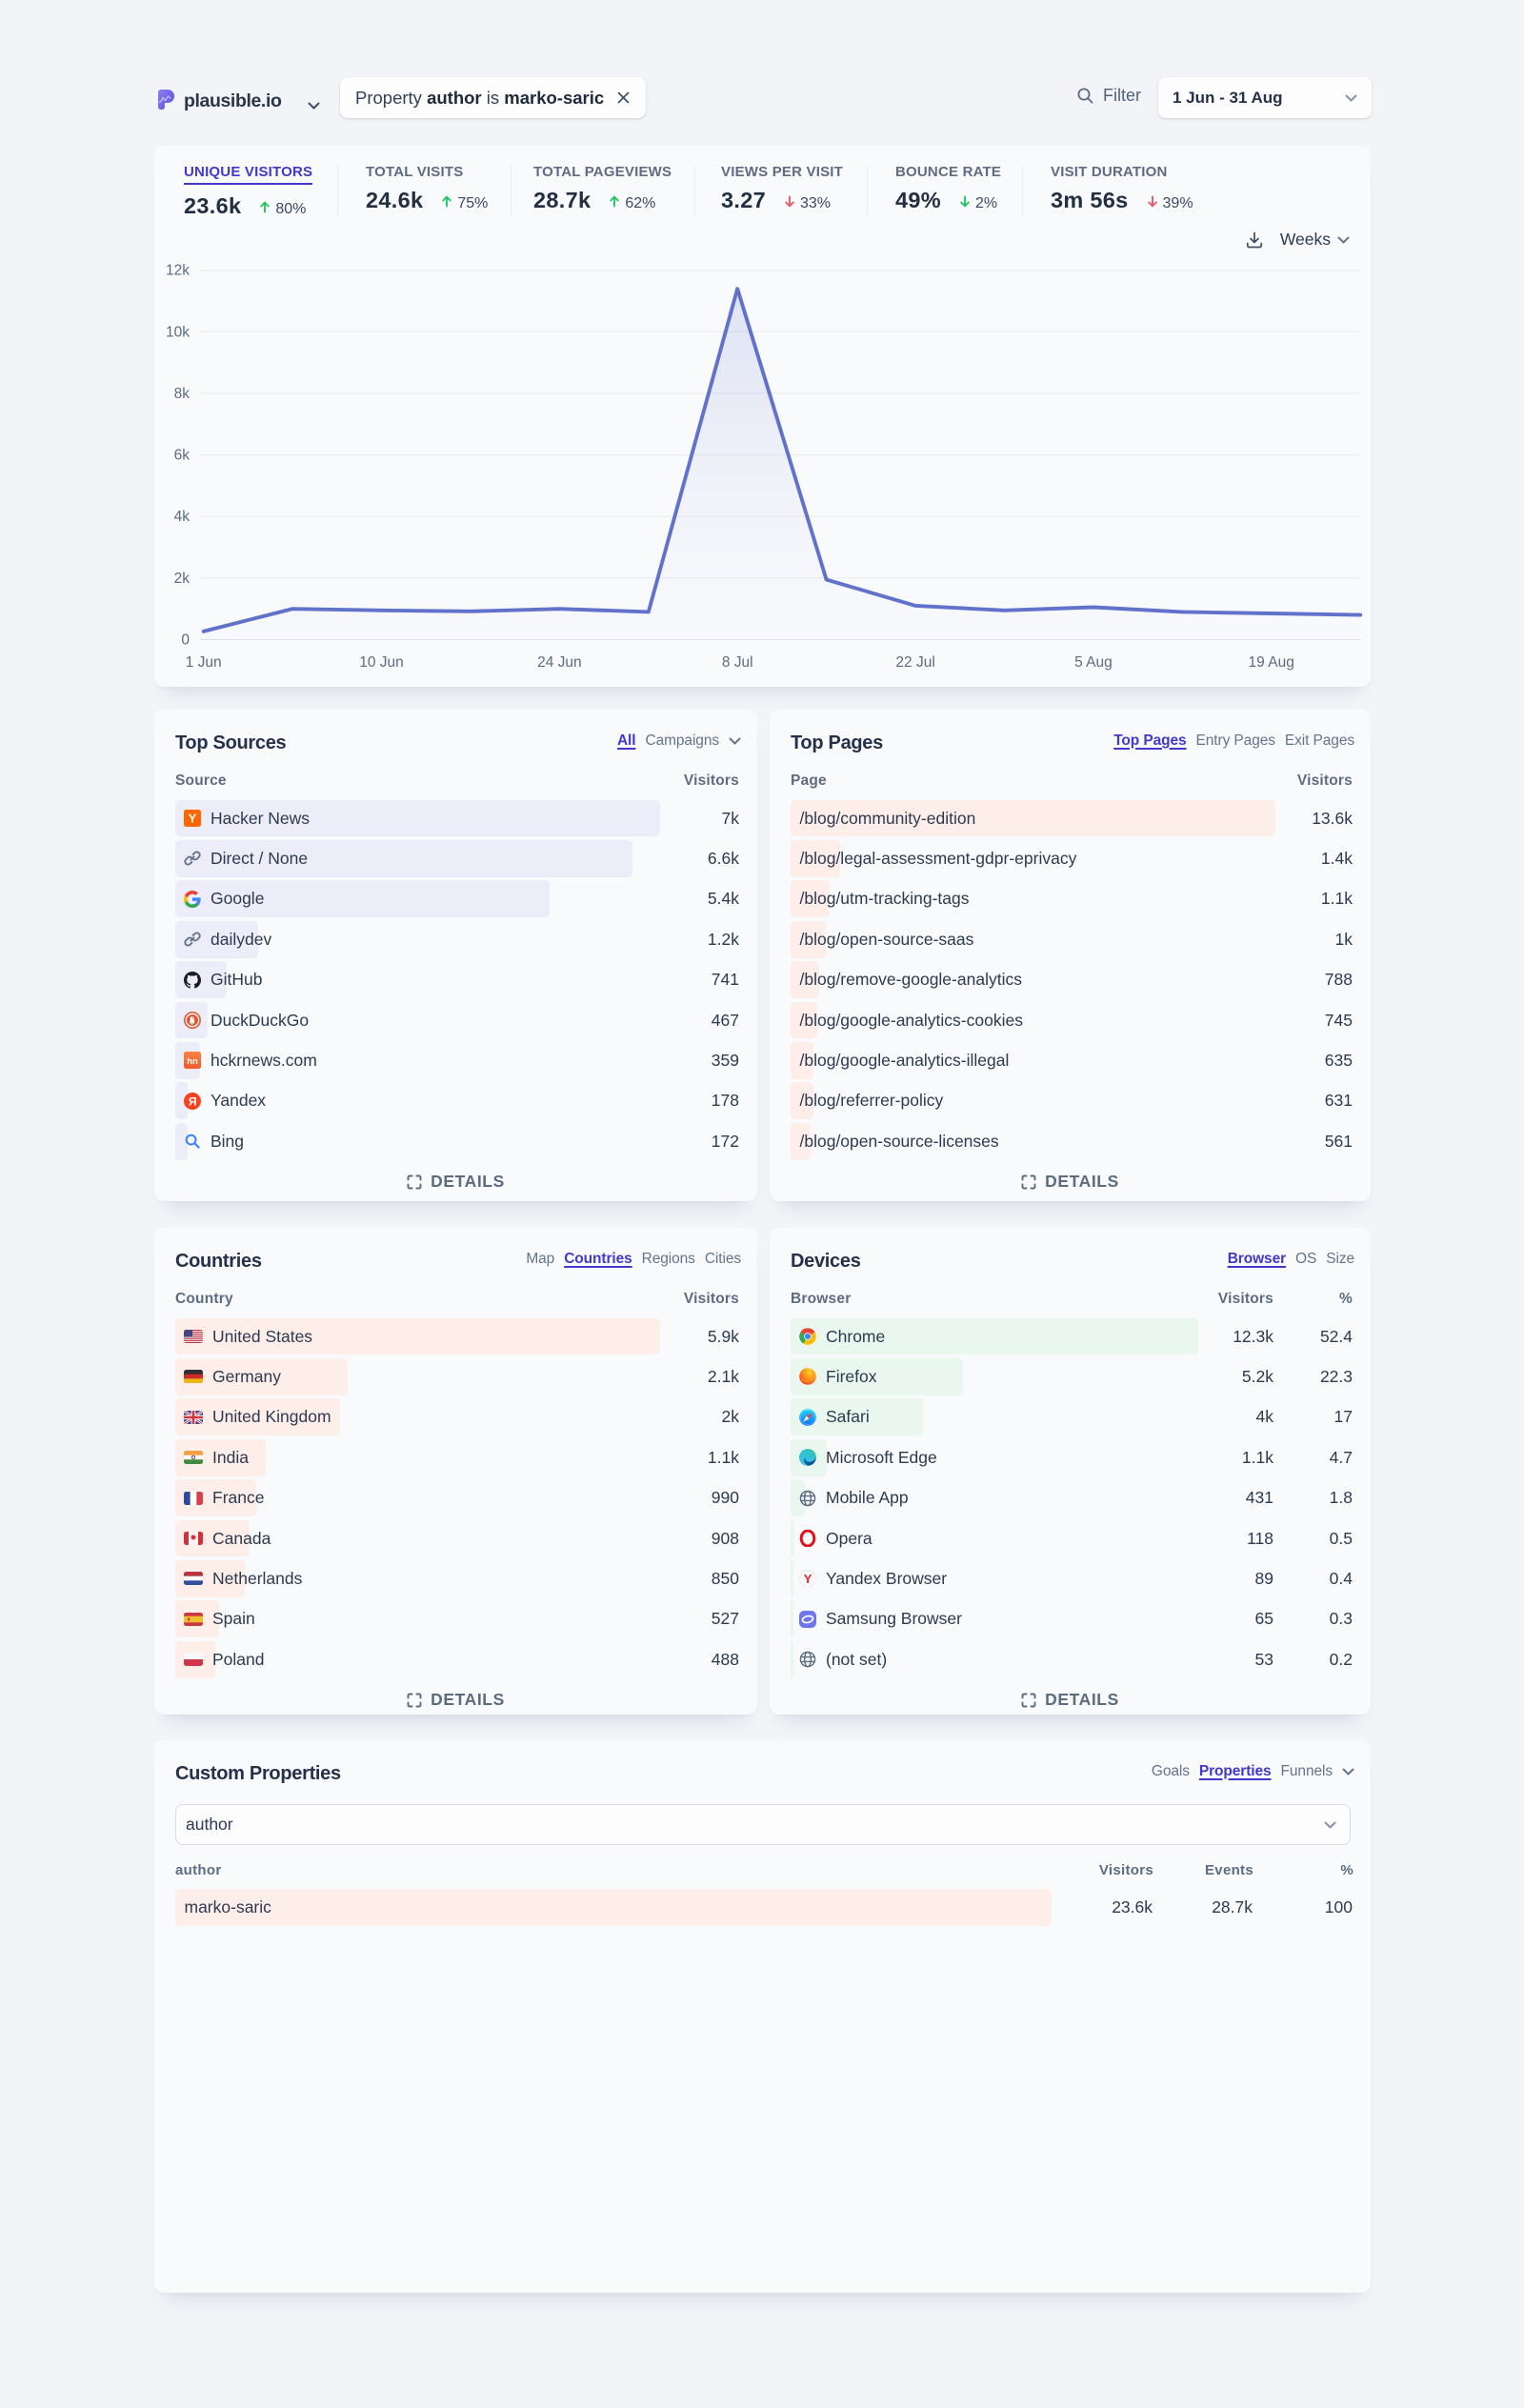  I want to click on svg-text: 2k, so click(182, 579).